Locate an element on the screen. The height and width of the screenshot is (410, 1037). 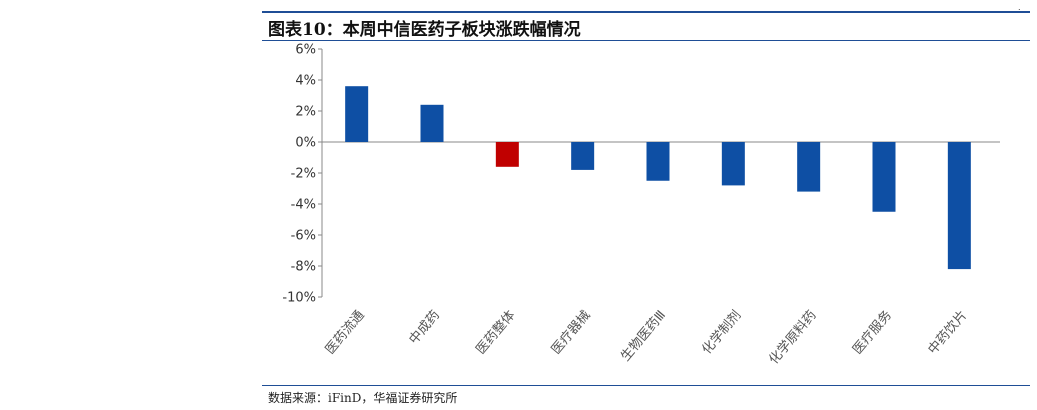
source-note: 数据来源：iFinD，华福证券研究所 is located at coordinates (363, 398).